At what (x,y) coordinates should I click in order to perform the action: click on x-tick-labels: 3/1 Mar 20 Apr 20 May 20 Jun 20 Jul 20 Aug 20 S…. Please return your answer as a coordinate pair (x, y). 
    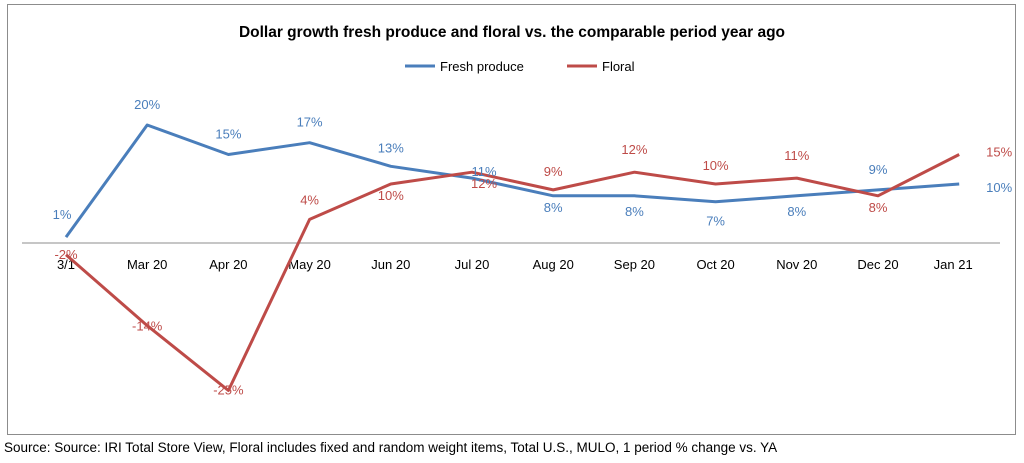
    Looking at the image, I should click on (515, 264).